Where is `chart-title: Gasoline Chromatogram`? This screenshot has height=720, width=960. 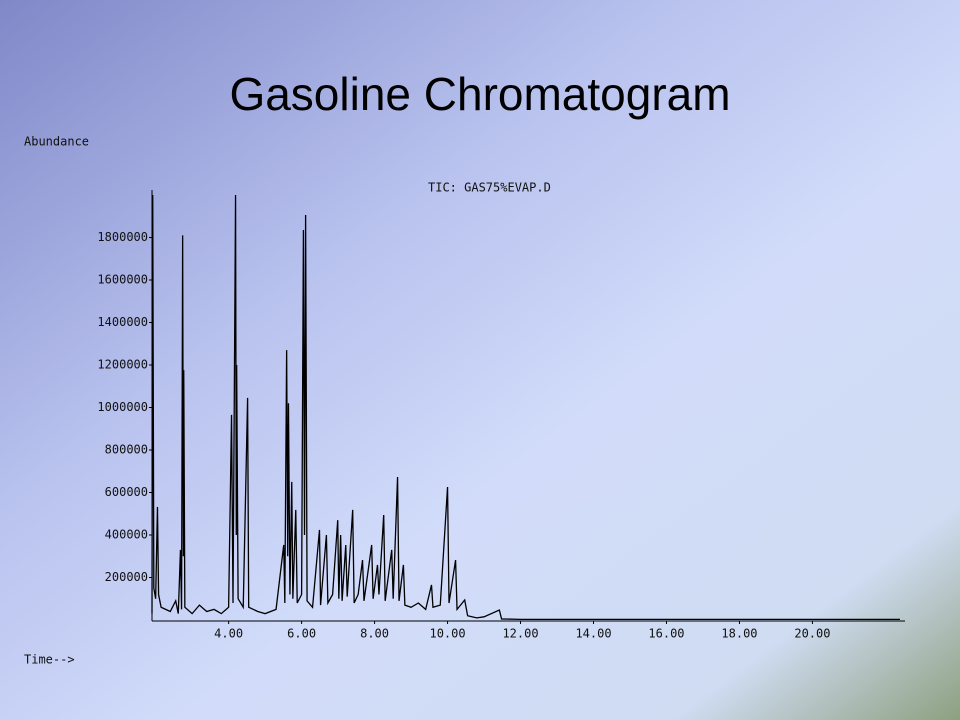 chart-title: Gasoline Chromatogram is located at coordinates (479, 94).